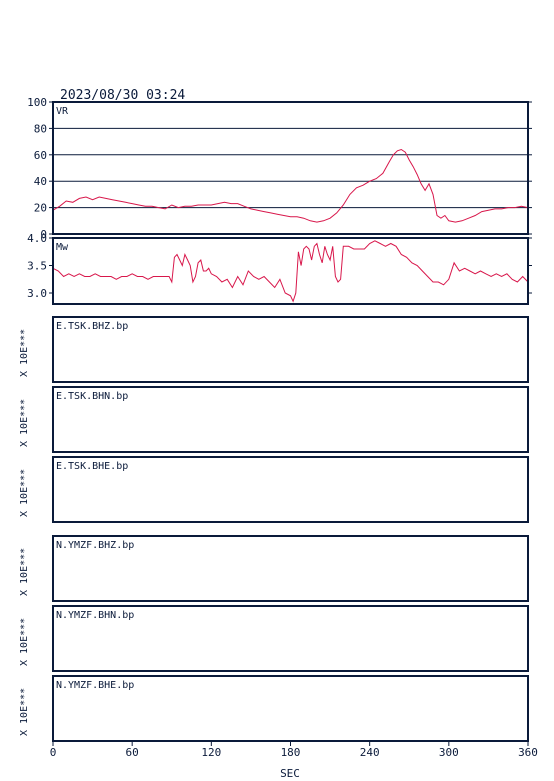 Image resolution: width=554 pixels, height=781 pixels. I want to click on mw-title: Mw, so click(62, 247).